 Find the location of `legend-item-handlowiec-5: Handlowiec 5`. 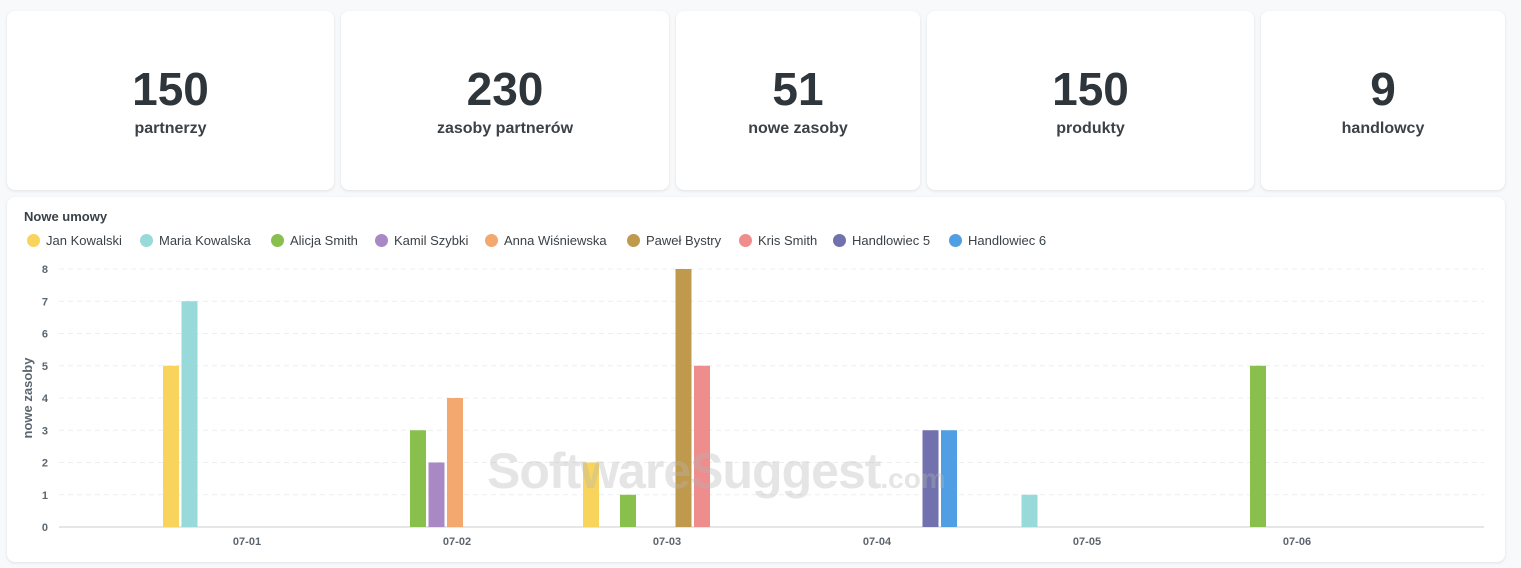

legend-item-handlowiec-5: Handlowiec 5 is located at coordinates (881, 241).